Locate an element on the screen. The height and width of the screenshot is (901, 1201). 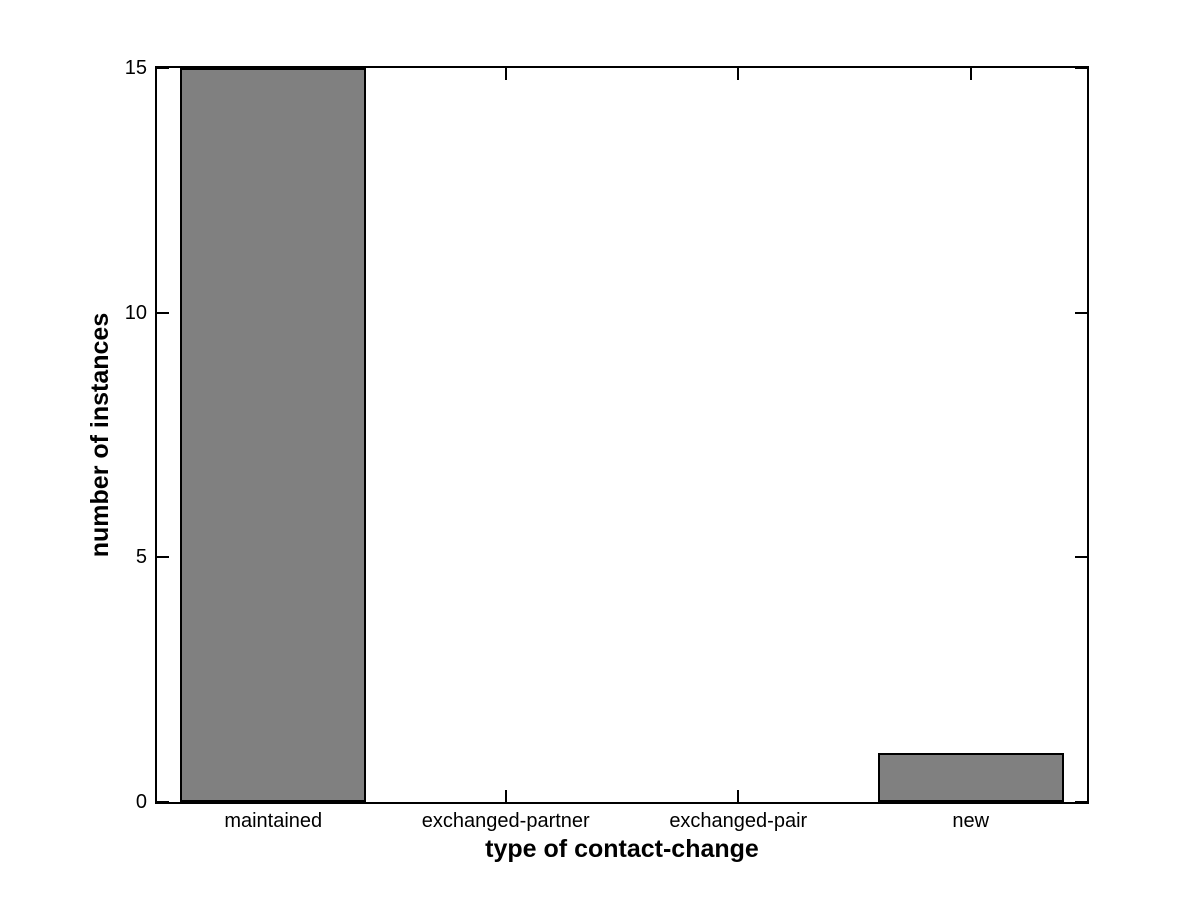
x-tick-label: maintained is located at coordinates (273, 821).